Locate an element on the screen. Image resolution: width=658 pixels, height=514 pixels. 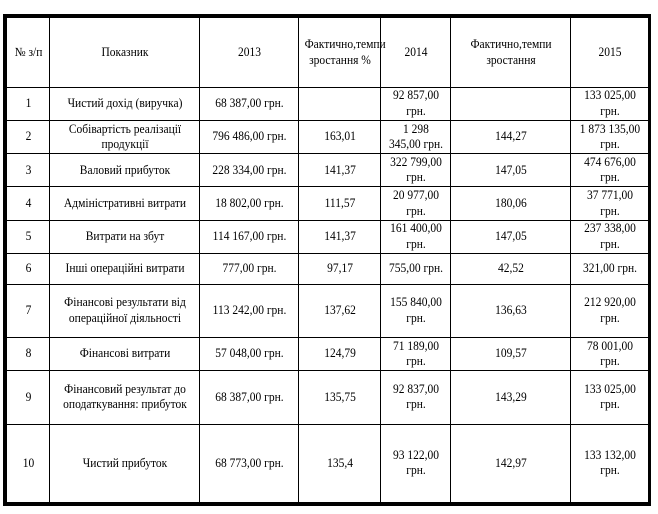
cell-number: 10 is located at coordinates (28, 463).